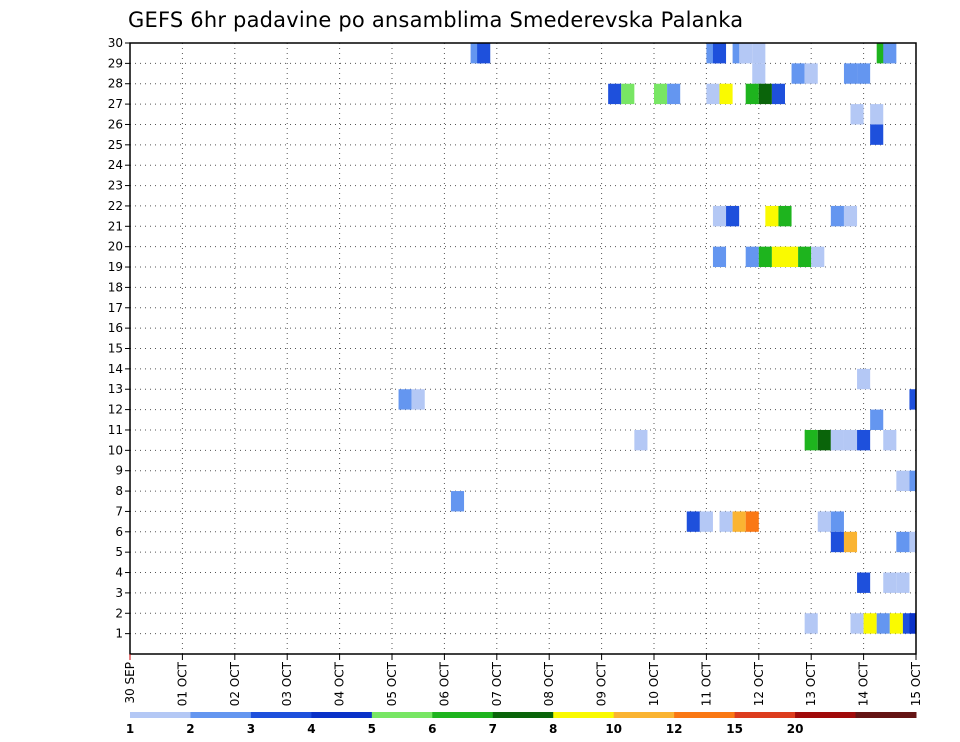 This screenshot has width=960, height=742. Describe the element at coordinates (916, 683) in the screenshot. I see `x-tick-label: 15 OCT` at that location.